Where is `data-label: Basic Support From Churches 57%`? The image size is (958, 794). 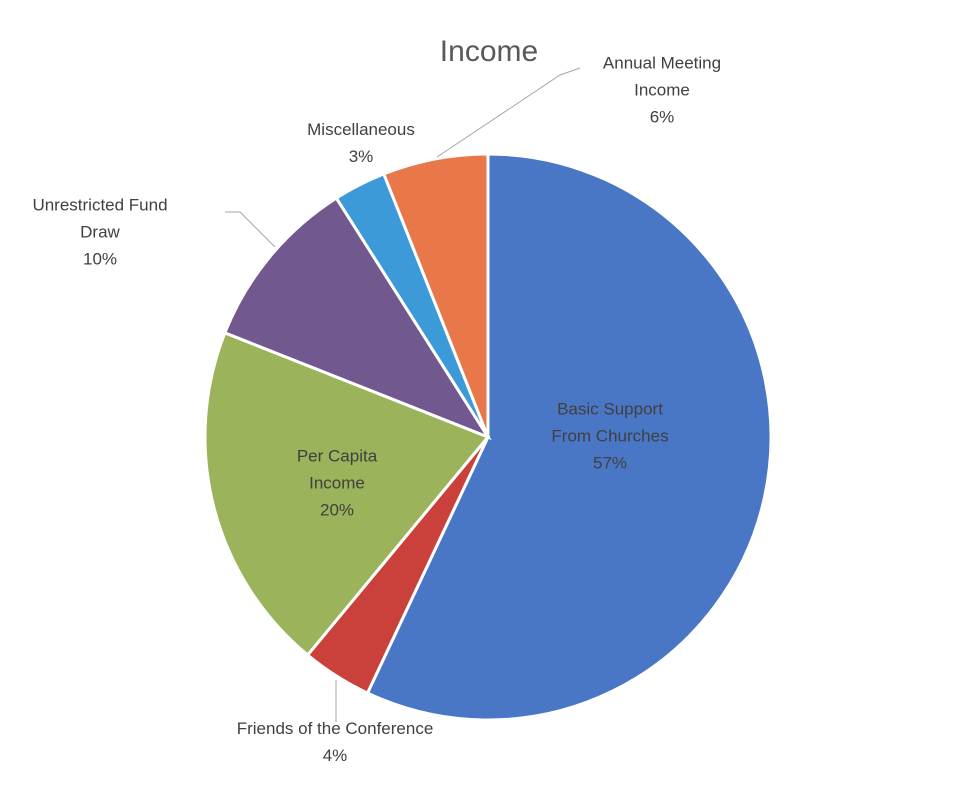 data-label: Basic Support From Churches 57% is located at coordinates (610, 436).